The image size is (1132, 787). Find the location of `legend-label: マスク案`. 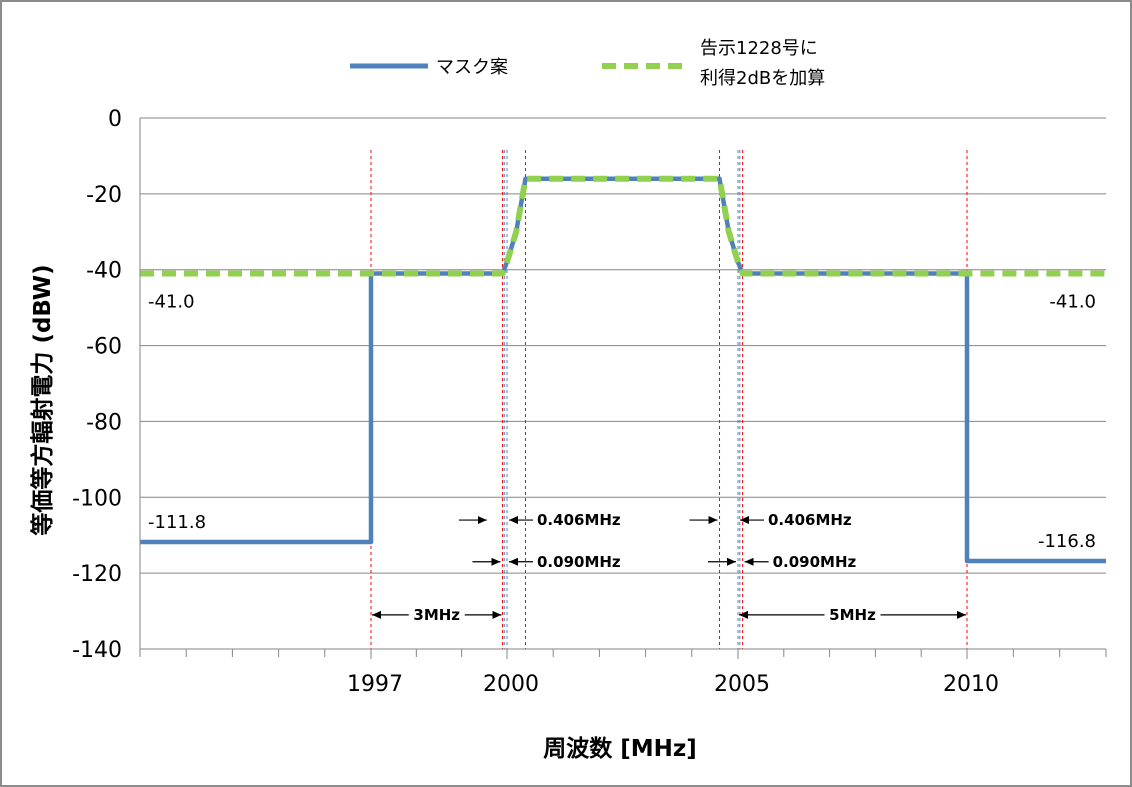

legend-label: マスク案 is located at coordinates (472, 67).